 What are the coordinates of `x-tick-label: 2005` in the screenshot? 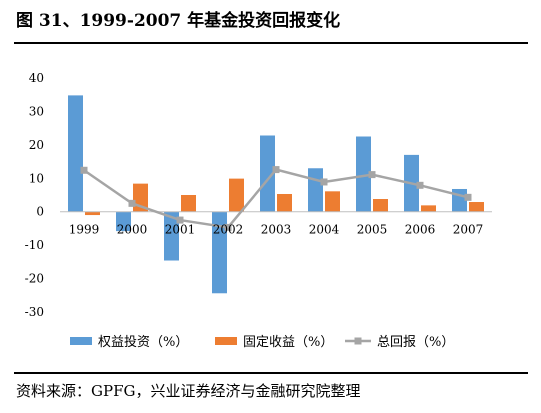 It's located at (372, 230).